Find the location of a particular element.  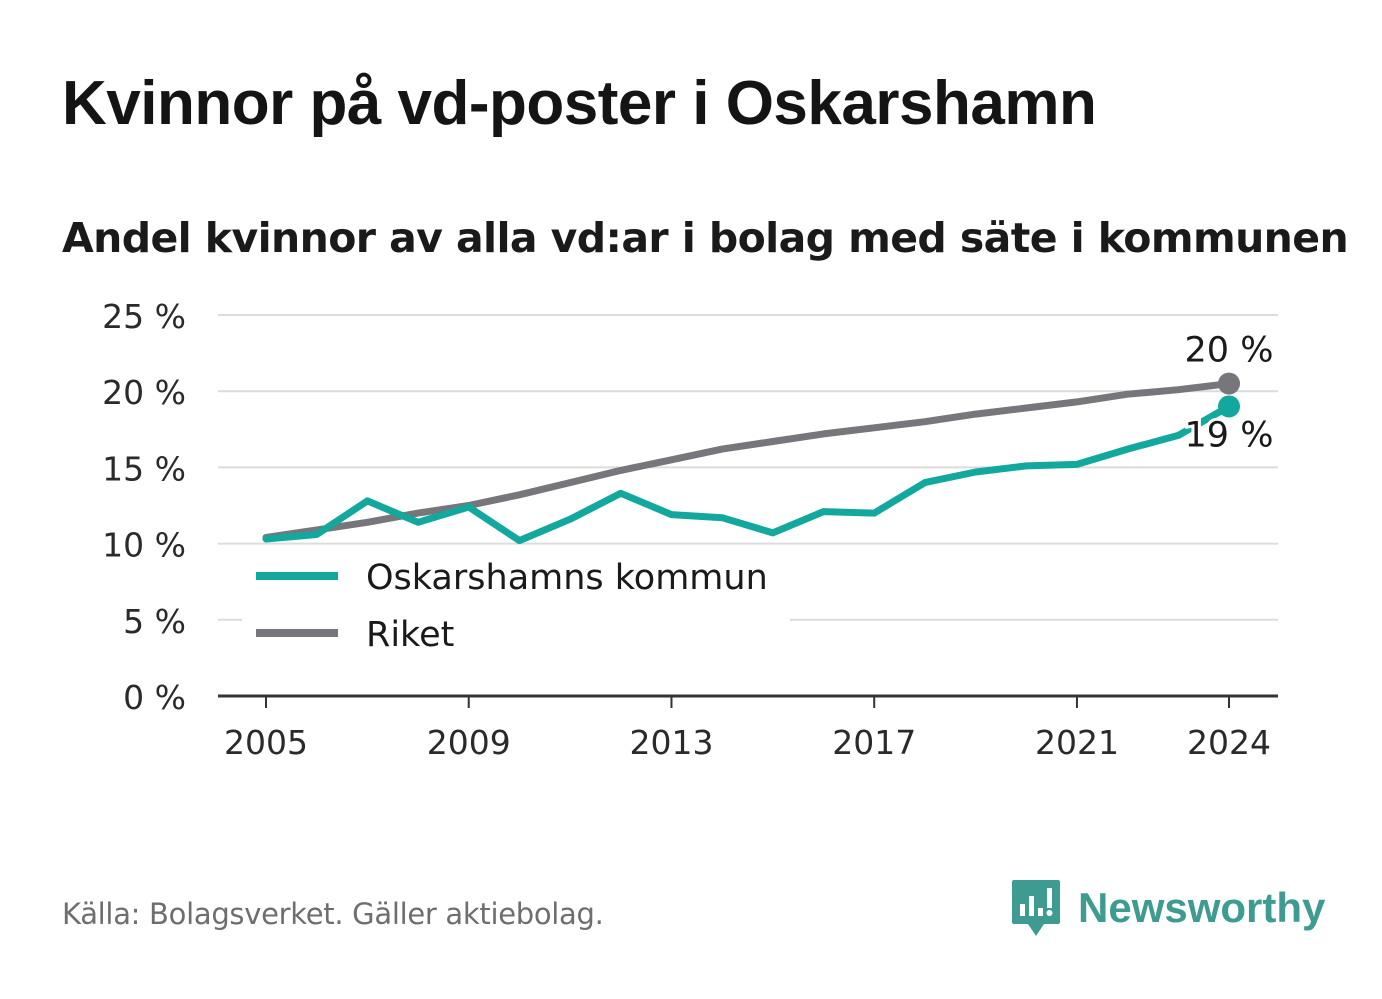

series-line-riket is located at coordinates (747, 460).